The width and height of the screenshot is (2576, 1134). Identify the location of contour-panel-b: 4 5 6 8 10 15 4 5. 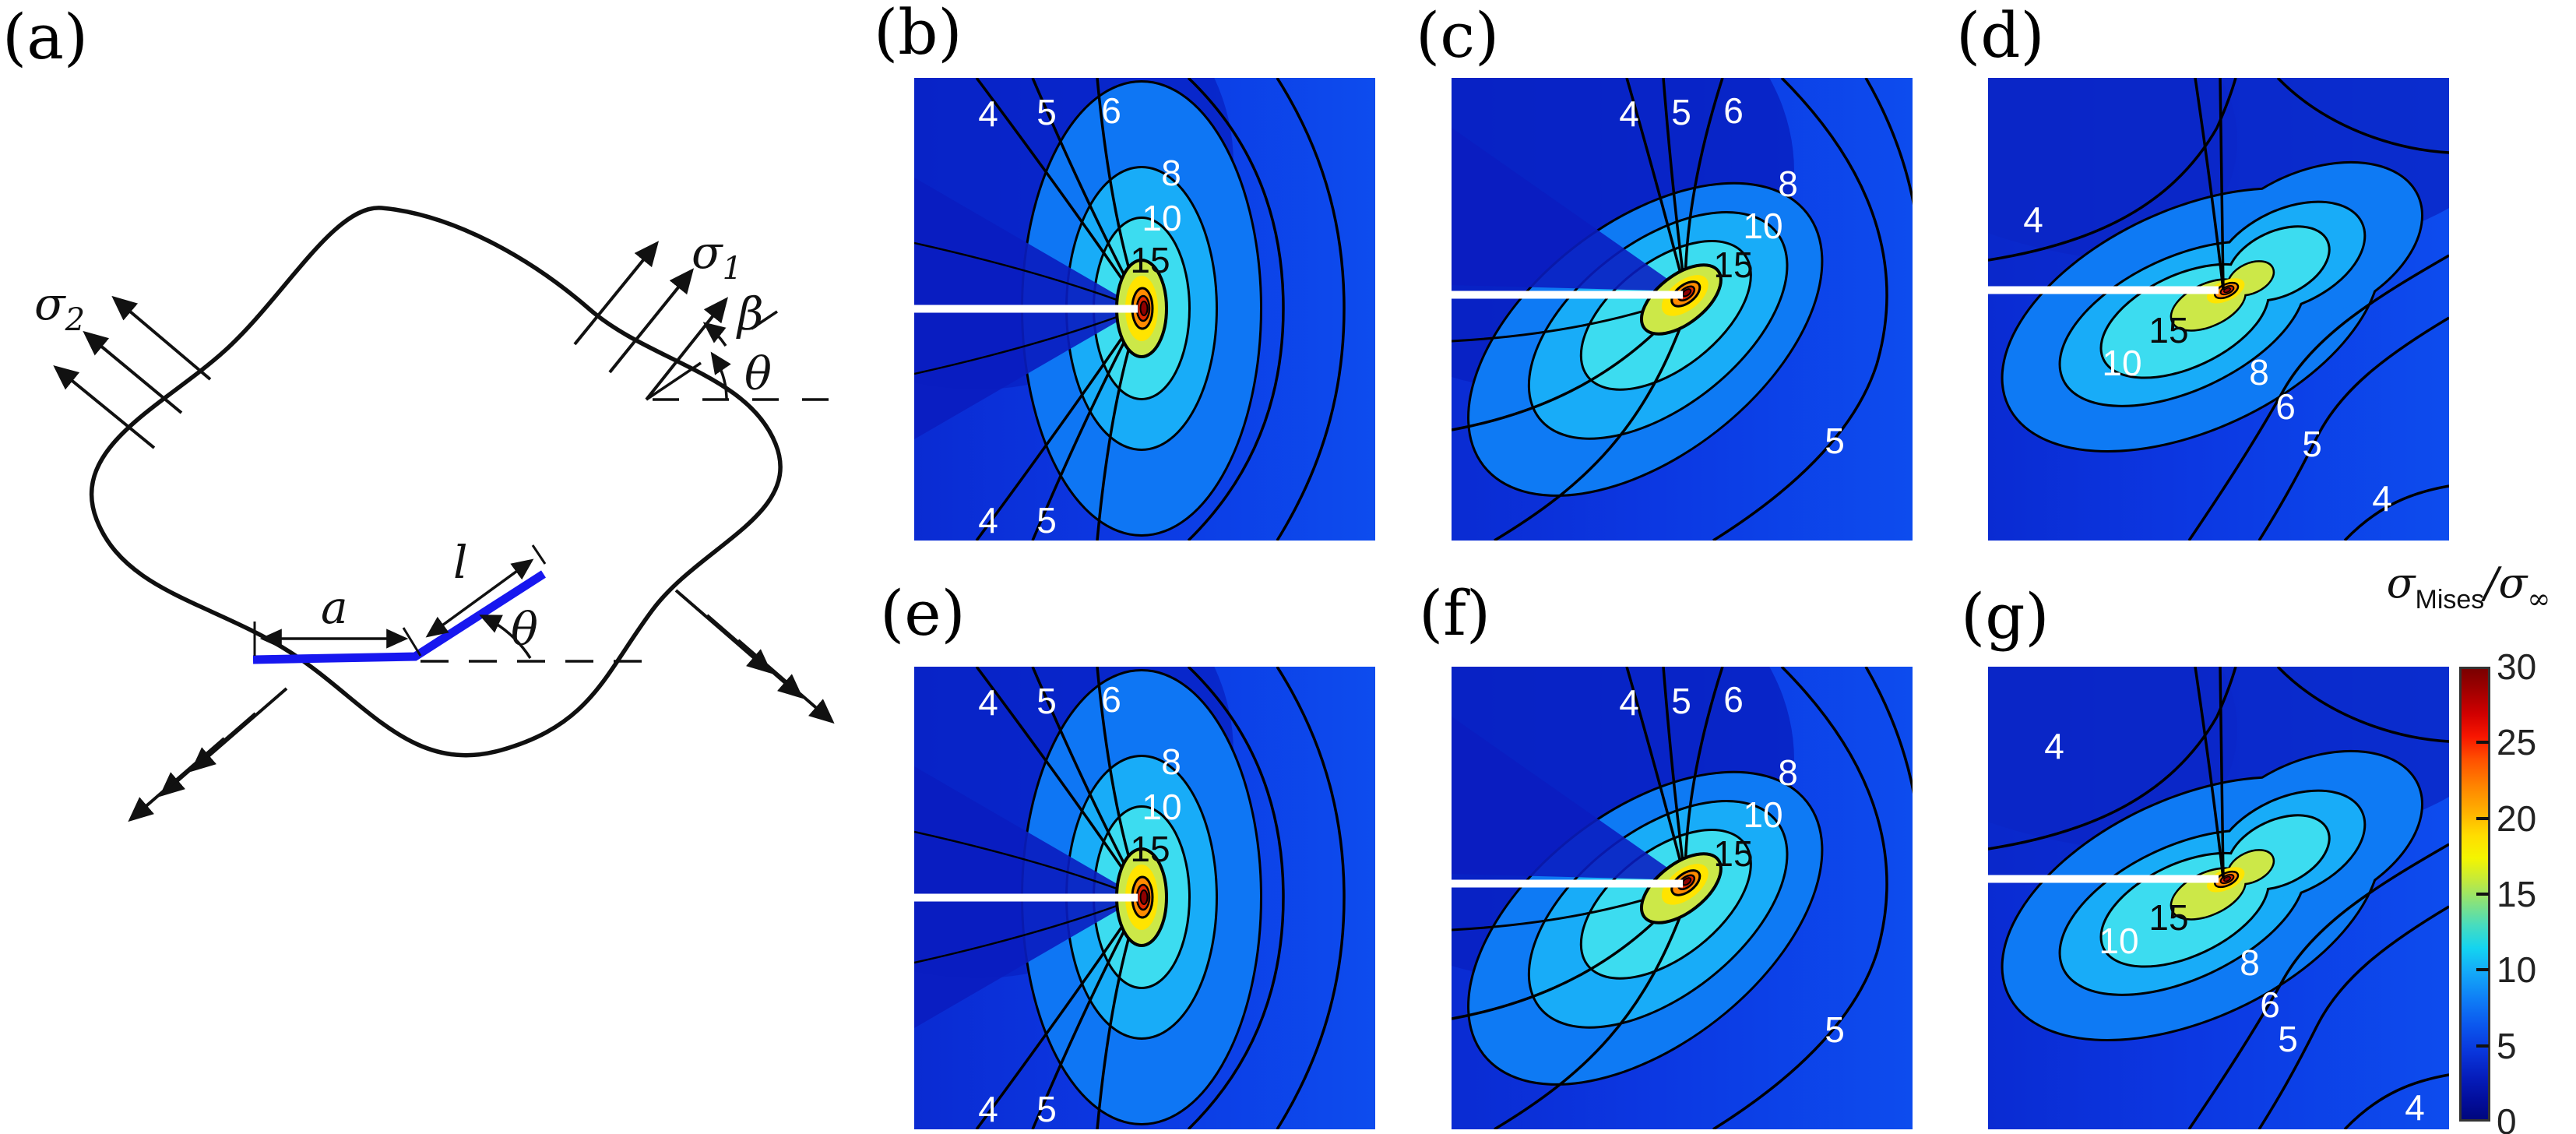
(1144, 309).